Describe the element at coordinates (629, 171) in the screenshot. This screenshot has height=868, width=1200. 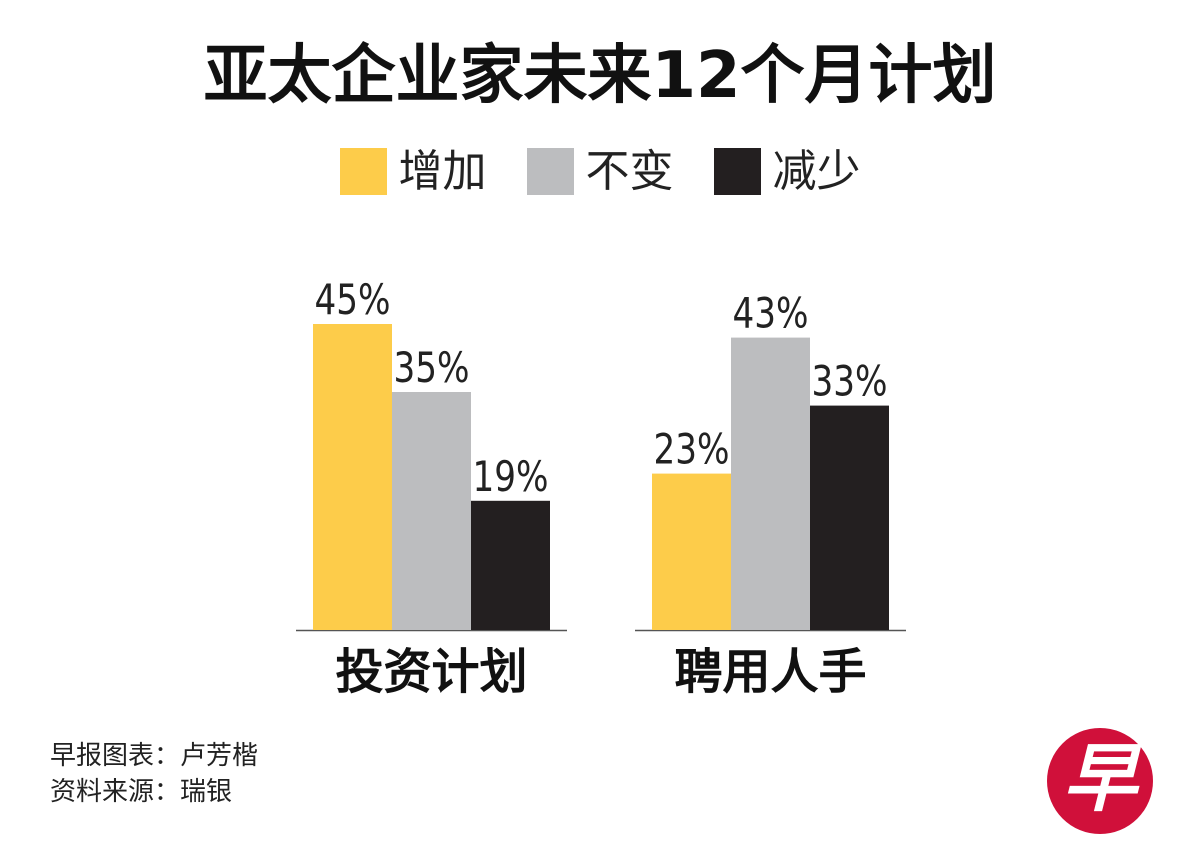
I see `legend-label: 不变` at that location.